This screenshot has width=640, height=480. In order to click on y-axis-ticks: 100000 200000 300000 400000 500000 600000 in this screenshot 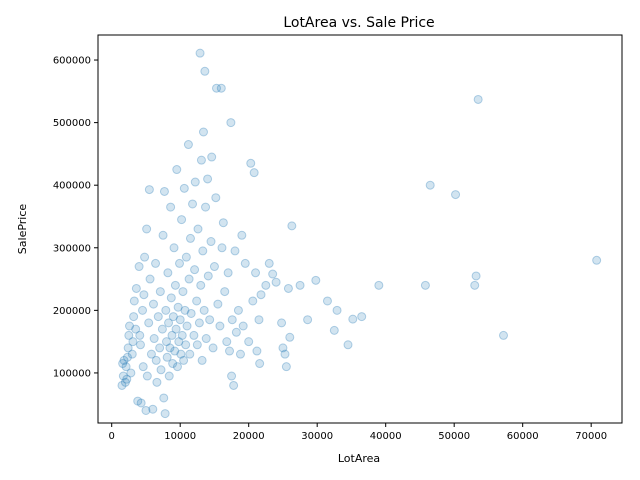, I will do `click(75, 217)`.